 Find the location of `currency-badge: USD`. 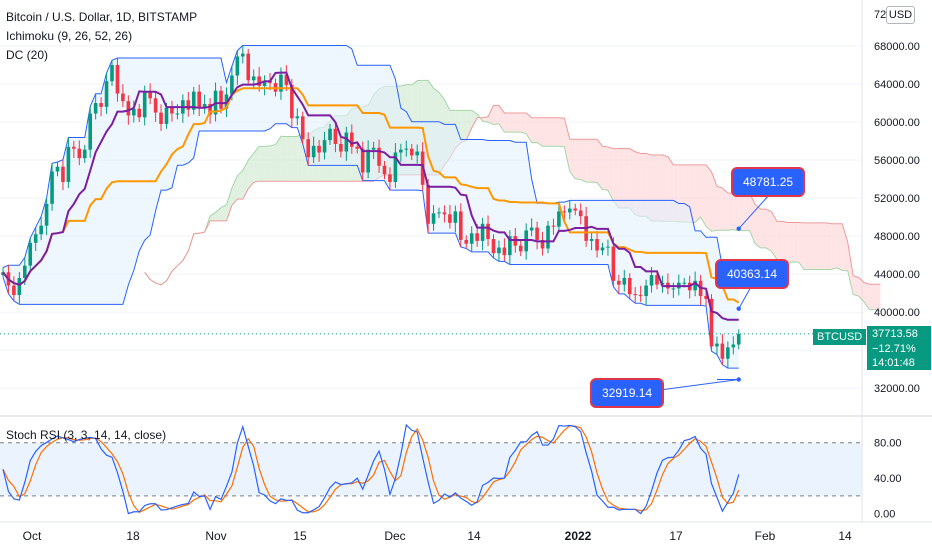

currency-badge: USD is located at coordinates (900, 15).